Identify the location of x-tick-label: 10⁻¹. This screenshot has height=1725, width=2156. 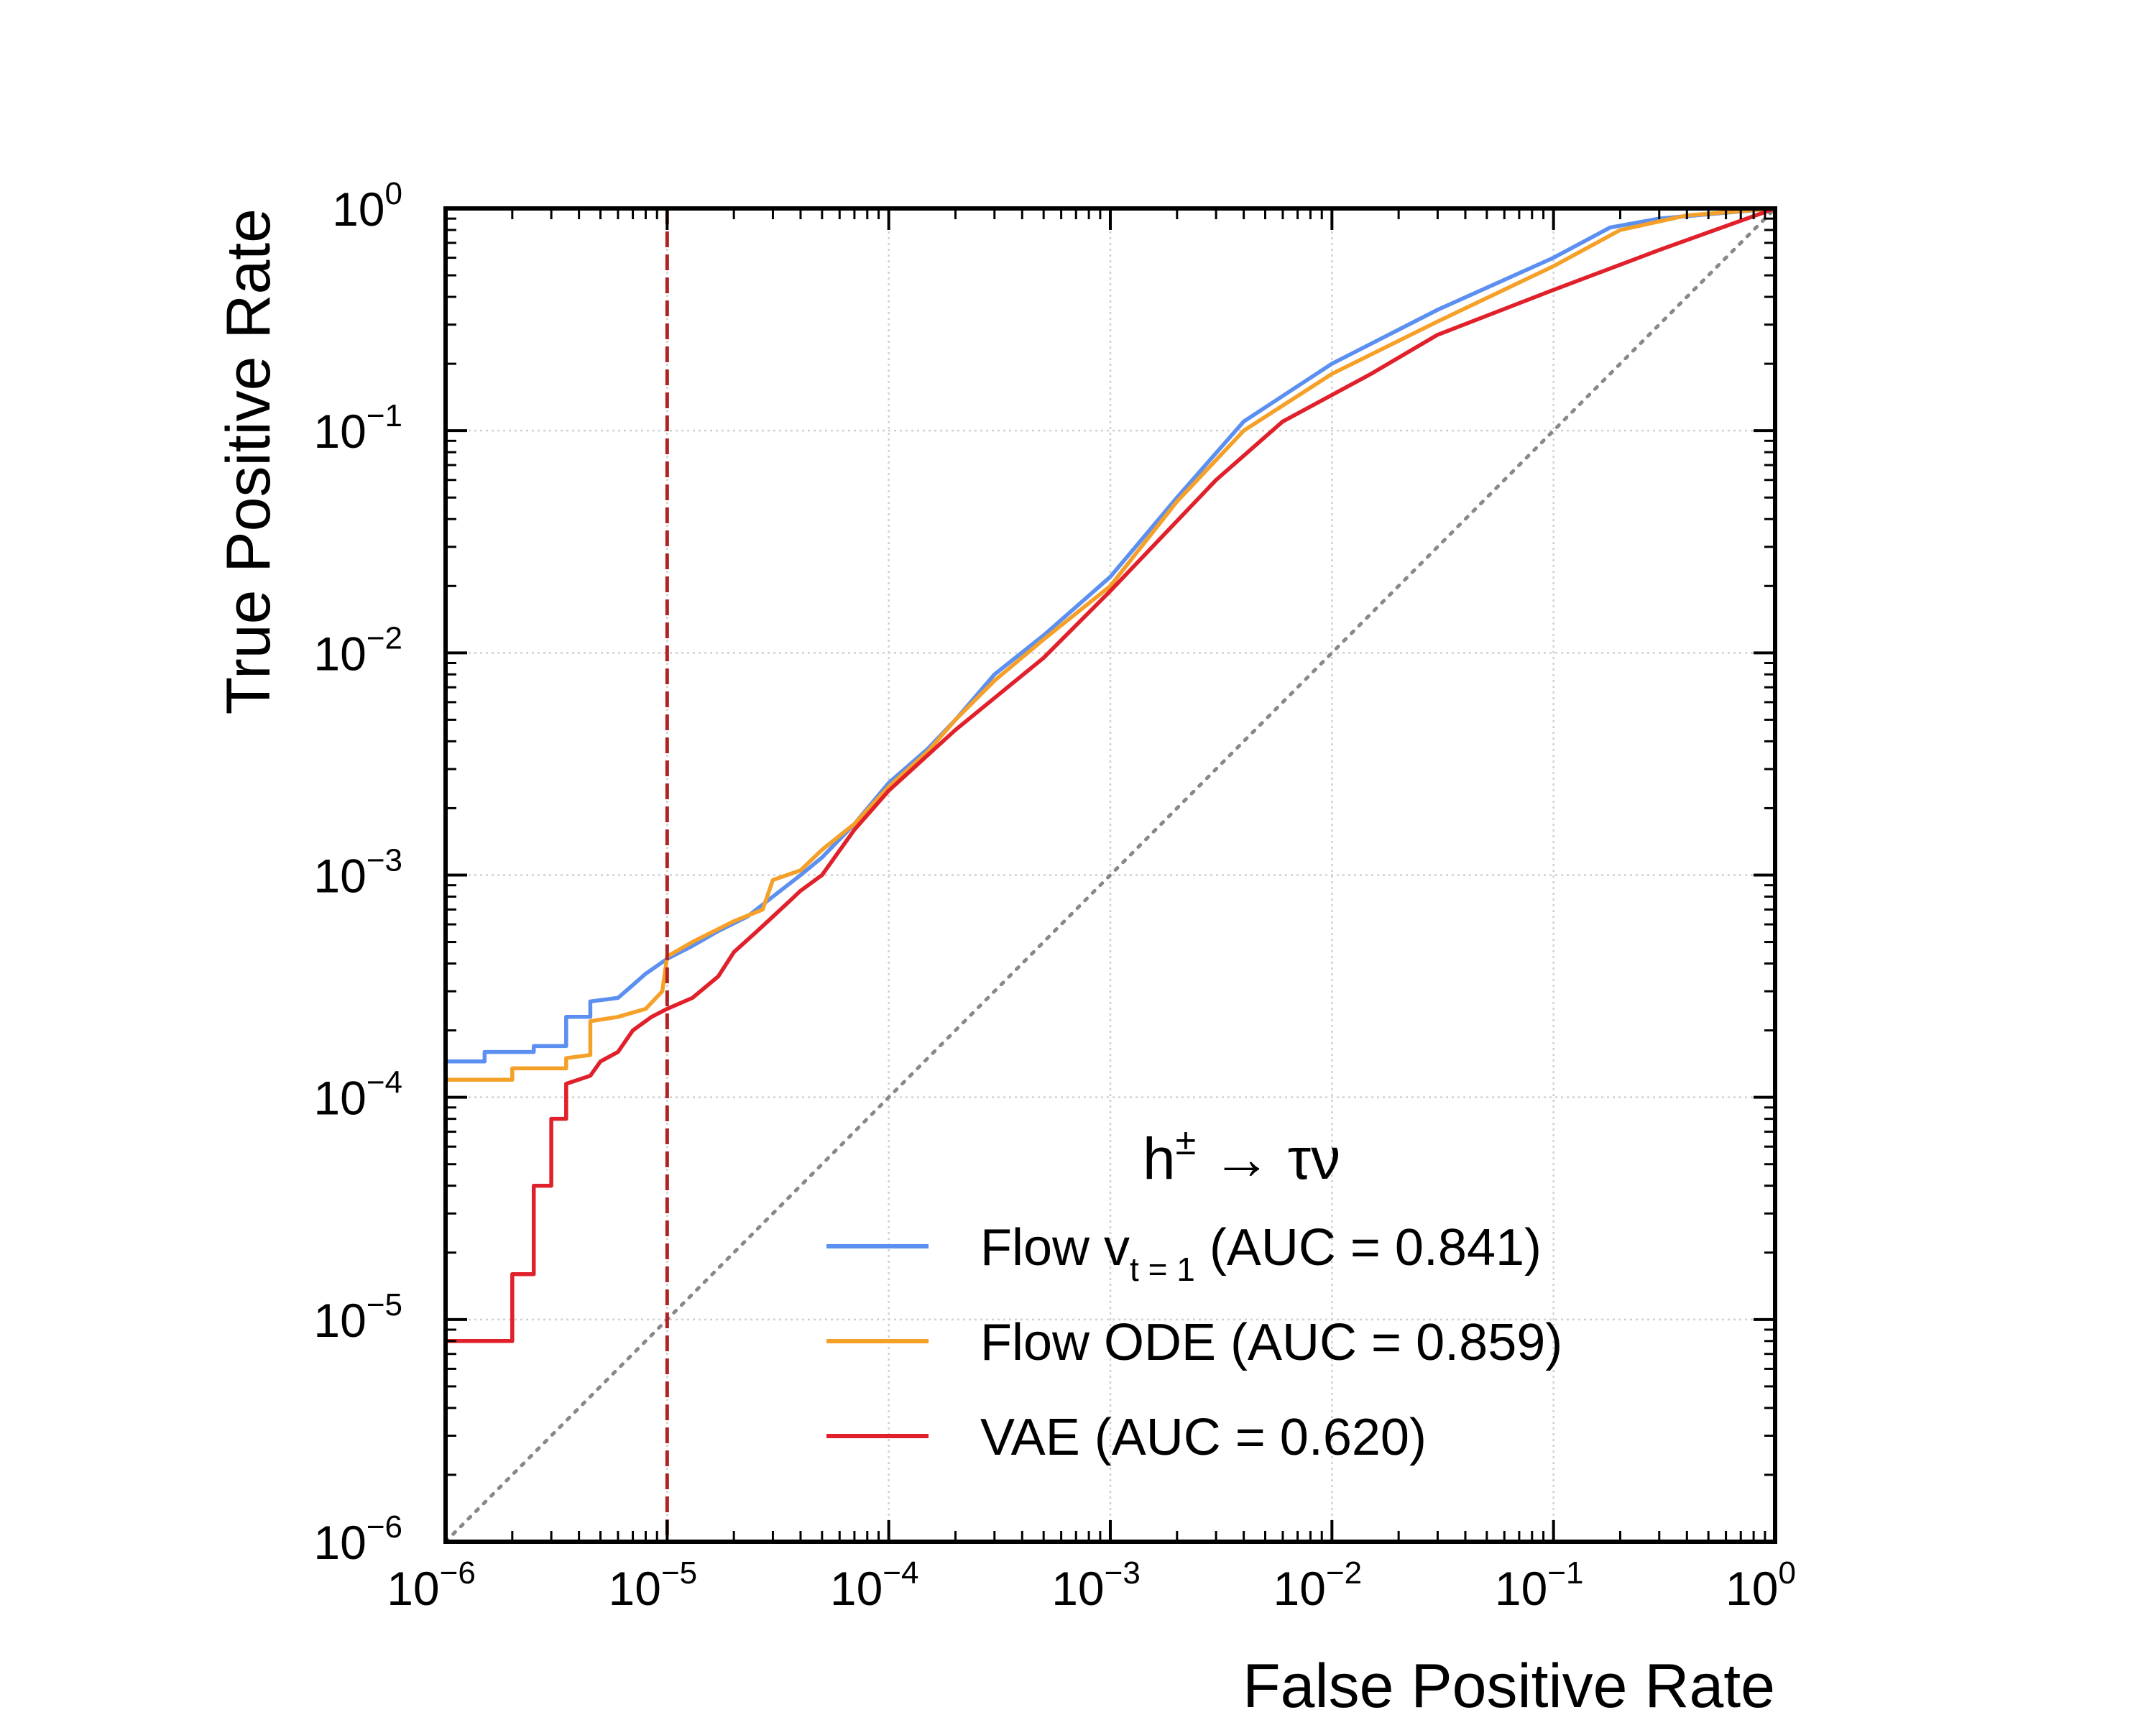
(1539, 1585).